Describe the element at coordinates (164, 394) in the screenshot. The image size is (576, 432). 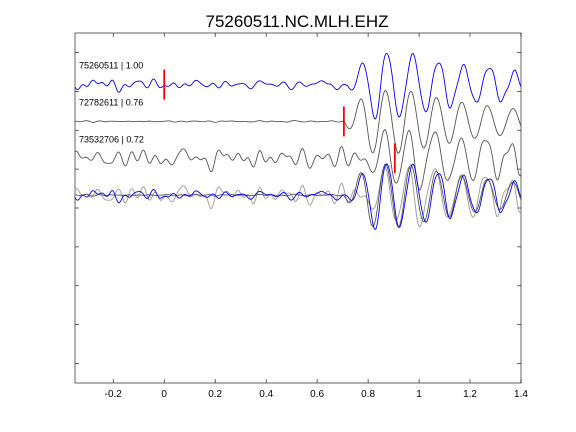
I see `x-tick-label: 0` at that location.